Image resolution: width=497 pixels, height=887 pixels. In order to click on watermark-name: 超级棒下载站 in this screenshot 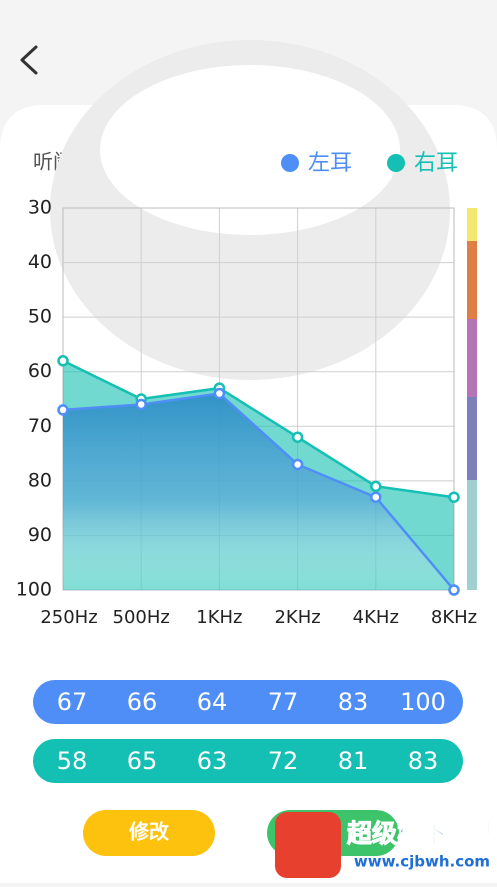, I will do `click(422, 833)`.